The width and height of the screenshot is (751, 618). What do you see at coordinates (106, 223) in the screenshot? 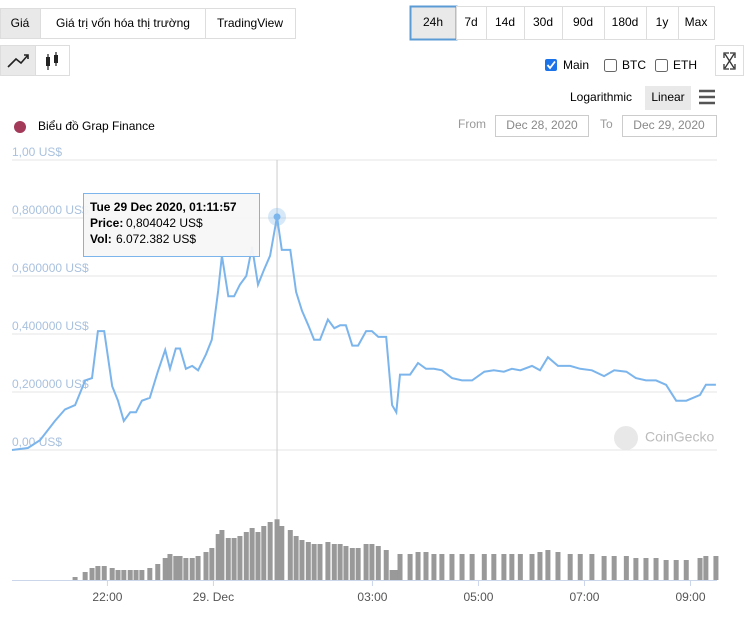
I see `tooltip-key: Price:` at bounding box center [106, 223].